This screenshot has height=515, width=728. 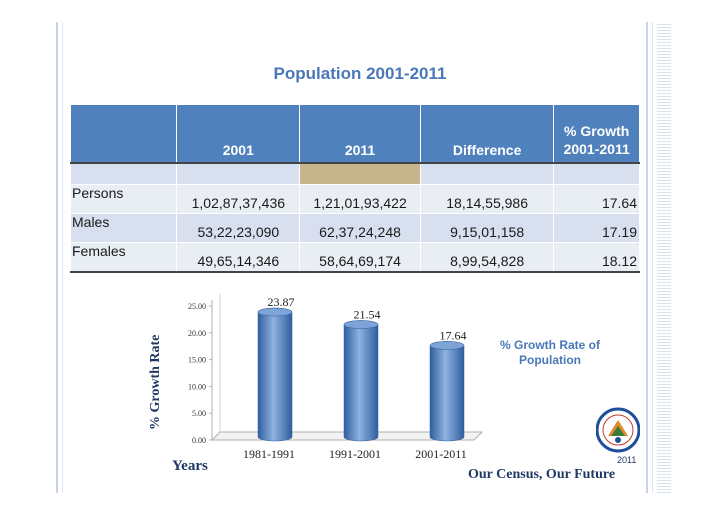 I want to click on census-motto: Our Census, Our Future, so click(x=542, y=474).